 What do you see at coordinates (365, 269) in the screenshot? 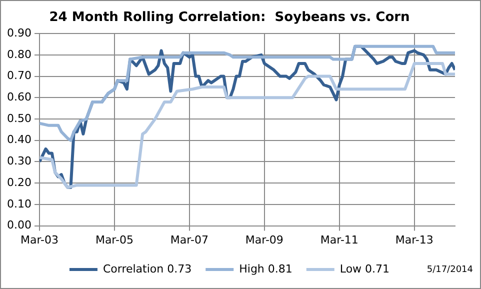
I see `legend-label: Low 0.71` at bounding box center [365, 269].